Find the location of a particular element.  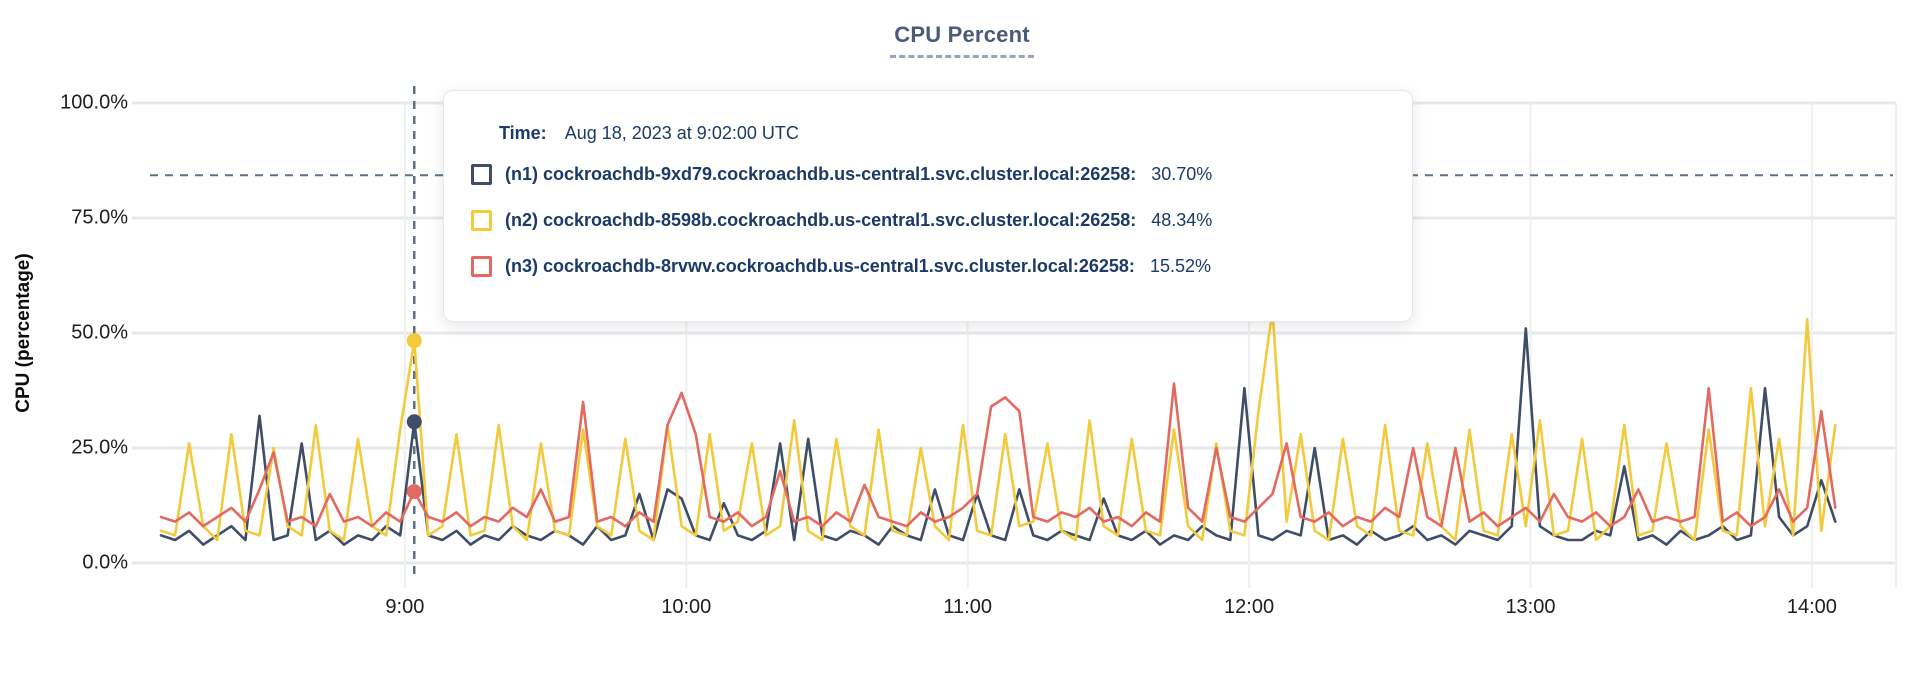

y-tick-label: 75.0% is located at coordinates (99, 217).